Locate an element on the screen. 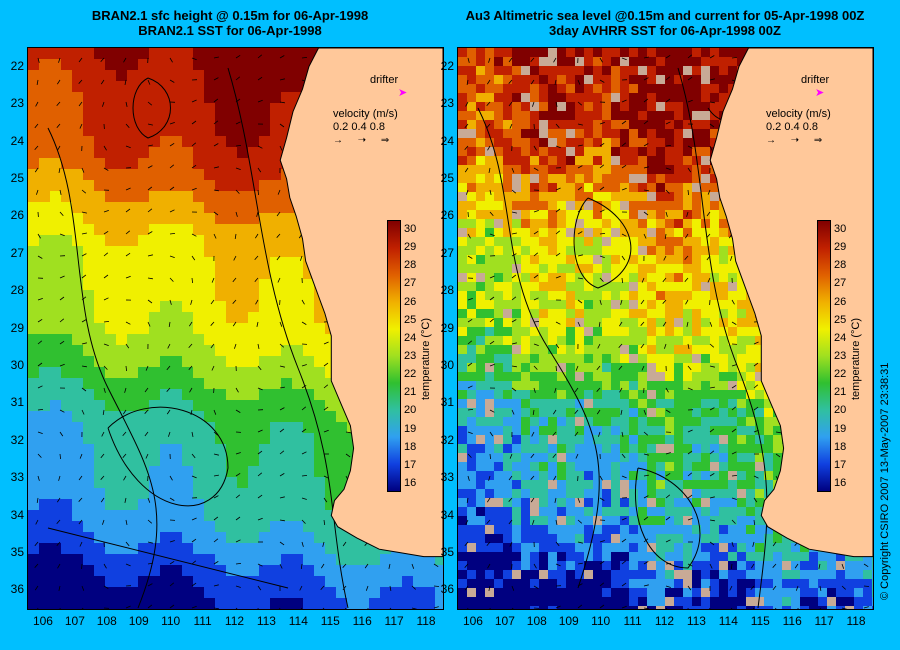 The width and height of the screenshot is (900, 650). left-colorbar-ticks: 30 29 28 27 26 25 24 23 22 21 20 19 18 17 16 is located at coordinates (416, 356).